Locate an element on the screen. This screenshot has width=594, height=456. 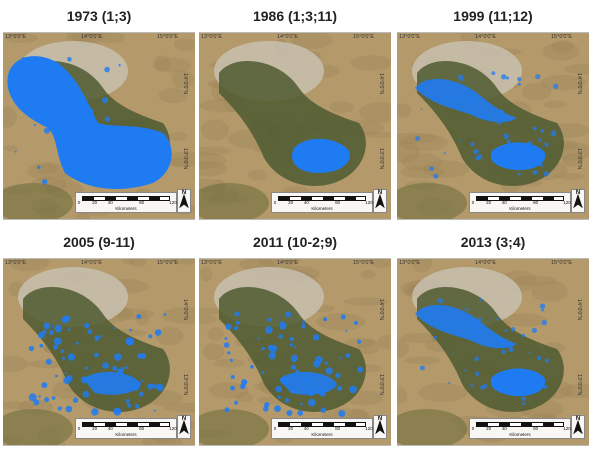
panel-title: 2011 (10-2;9) is located at coordinates (295, 242).